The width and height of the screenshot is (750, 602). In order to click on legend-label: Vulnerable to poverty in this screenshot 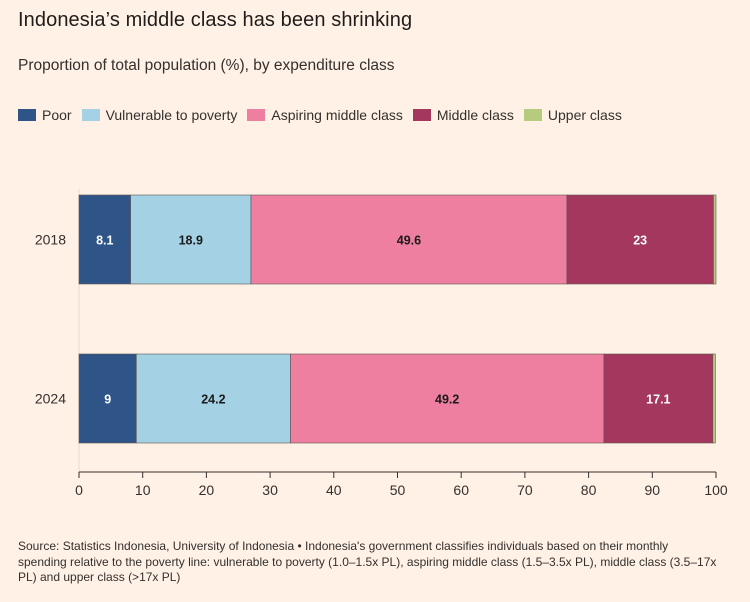, I will do `click(171, 115)`.